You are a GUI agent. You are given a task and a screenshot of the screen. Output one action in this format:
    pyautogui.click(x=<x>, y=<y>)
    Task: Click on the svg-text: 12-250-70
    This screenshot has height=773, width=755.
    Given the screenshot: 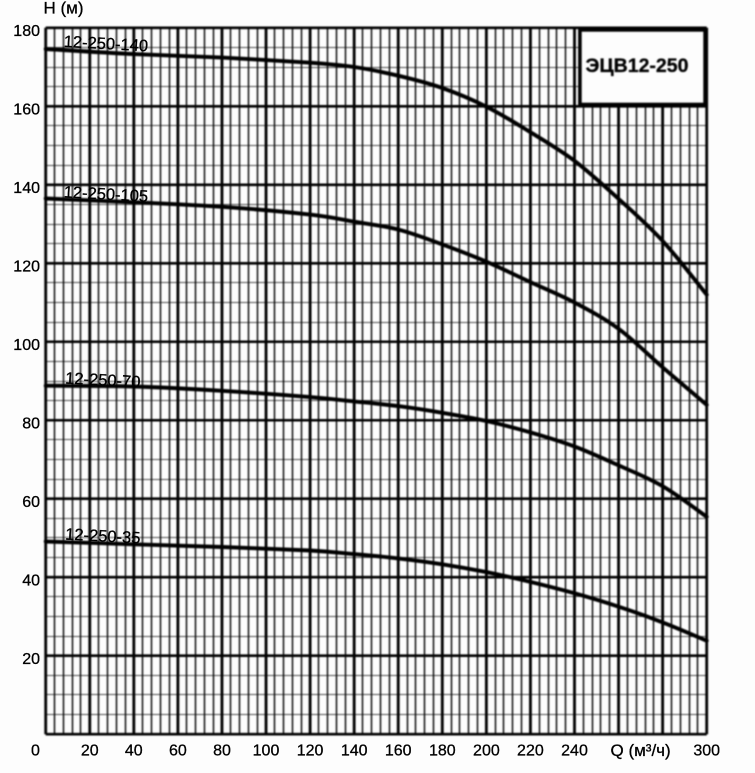 What is the action you would take?
    pyautogui.click(x=103, y=381)
    